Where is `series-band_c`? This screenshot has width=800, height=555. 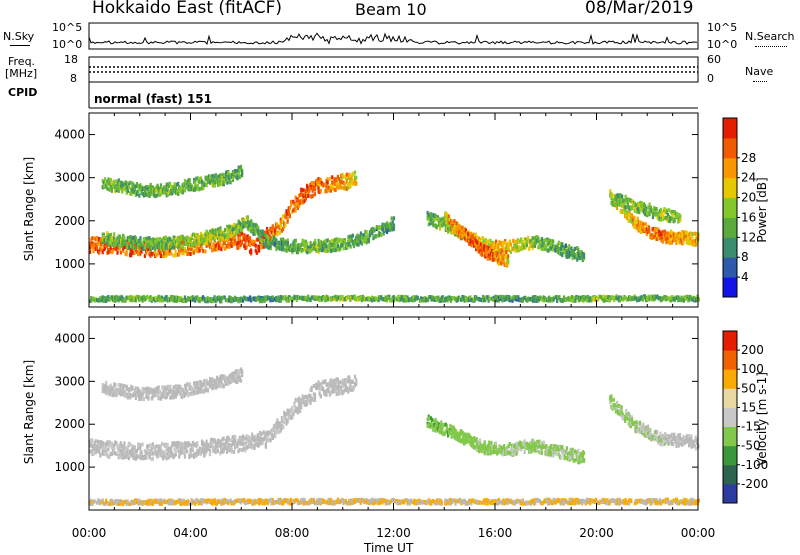 series-band_c is located at coordinates (173, 181).